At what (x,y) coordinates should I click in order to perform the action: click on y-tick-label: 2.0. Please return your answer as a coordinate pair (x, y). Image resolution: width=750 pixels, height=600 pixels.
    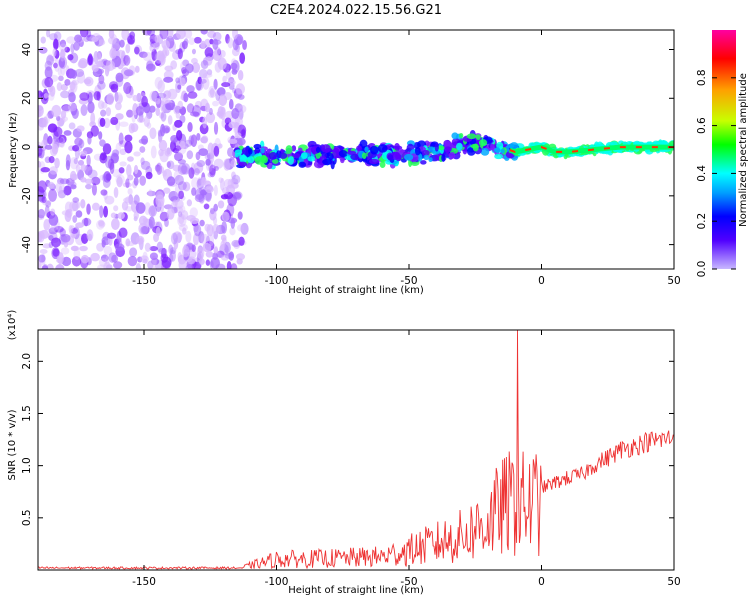
    Looking at the image, I should click on (27, 361).